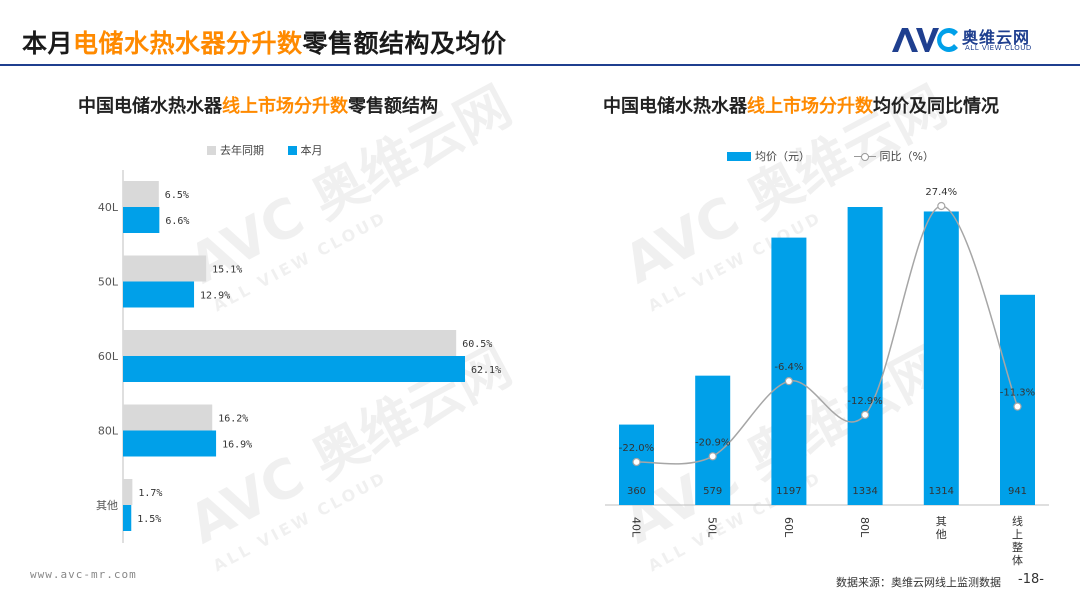 The height and width of the screenshot is (608, 1080). I want to click on yoy-label: 27.4%, so click(941, 192).